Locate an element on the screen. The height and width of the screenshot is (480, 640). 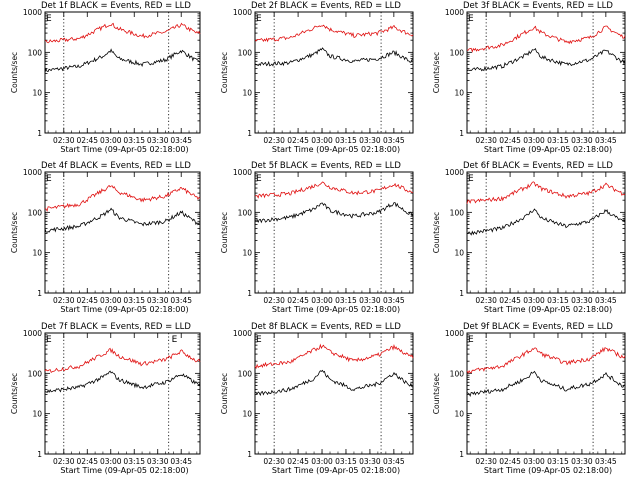
chart-title: Det 1f BLACK = Events, RED = LLD is located at coordinates (116, 6).